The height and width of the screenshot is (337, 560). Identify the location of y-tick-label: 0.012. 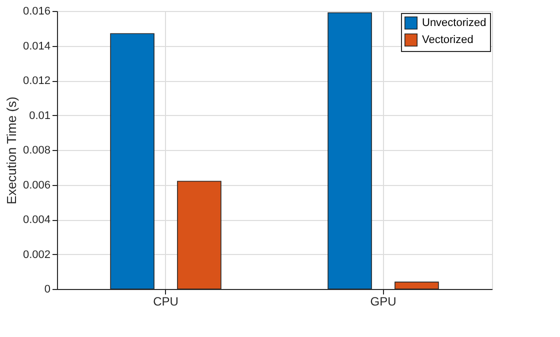
(36, 81).